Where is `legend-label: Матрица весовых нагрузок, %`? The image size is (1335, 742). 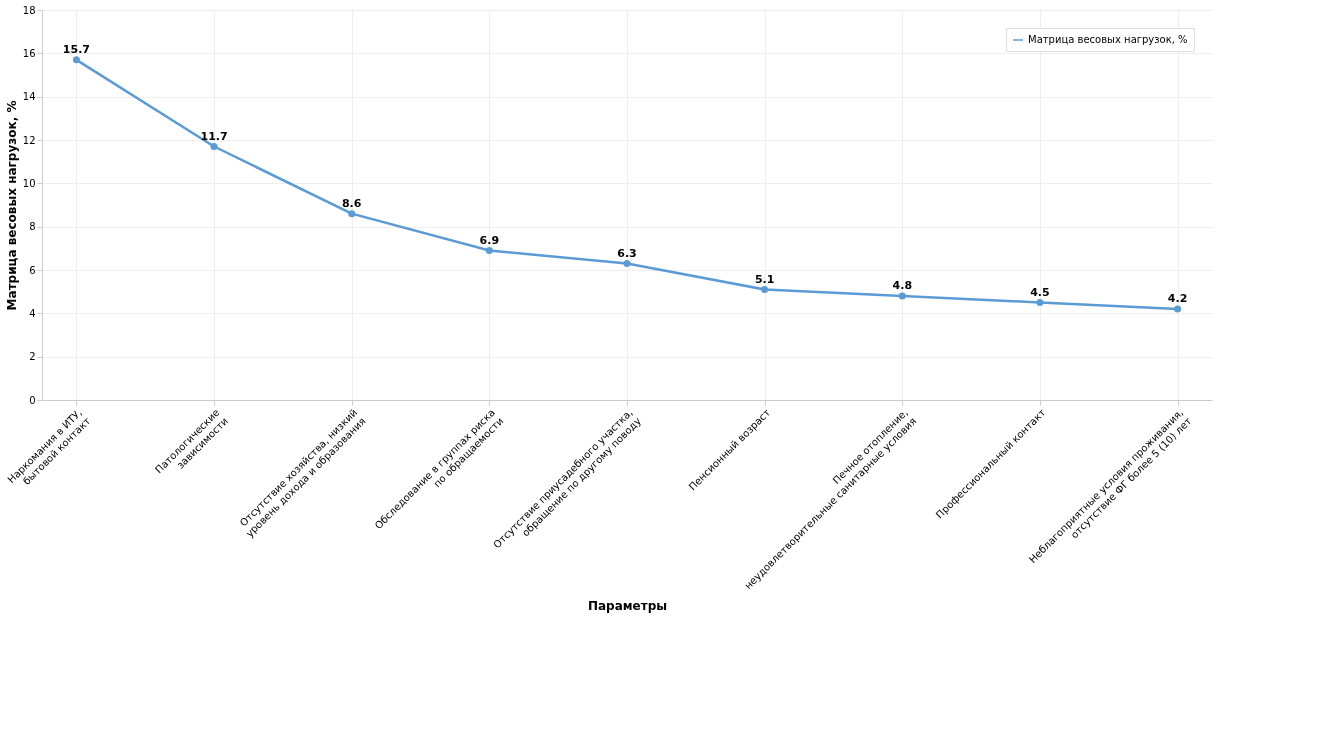
legend-label: Матрица весовых нагрузок, % is located at coordinates (1108, 39).